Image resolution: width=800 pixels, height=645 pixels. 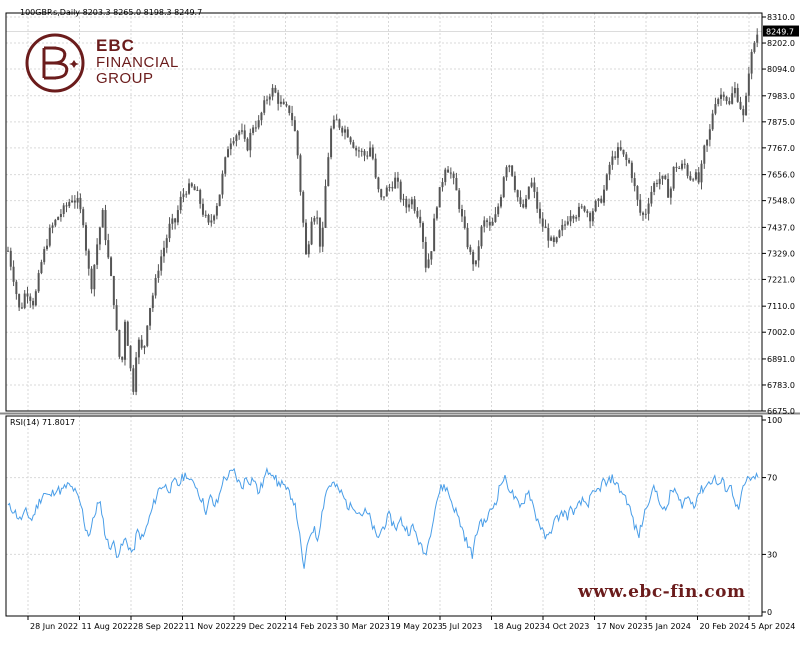 I want to click on rsi-panel-title: RSI(14) 71.8017, so click(x=43, y=422).